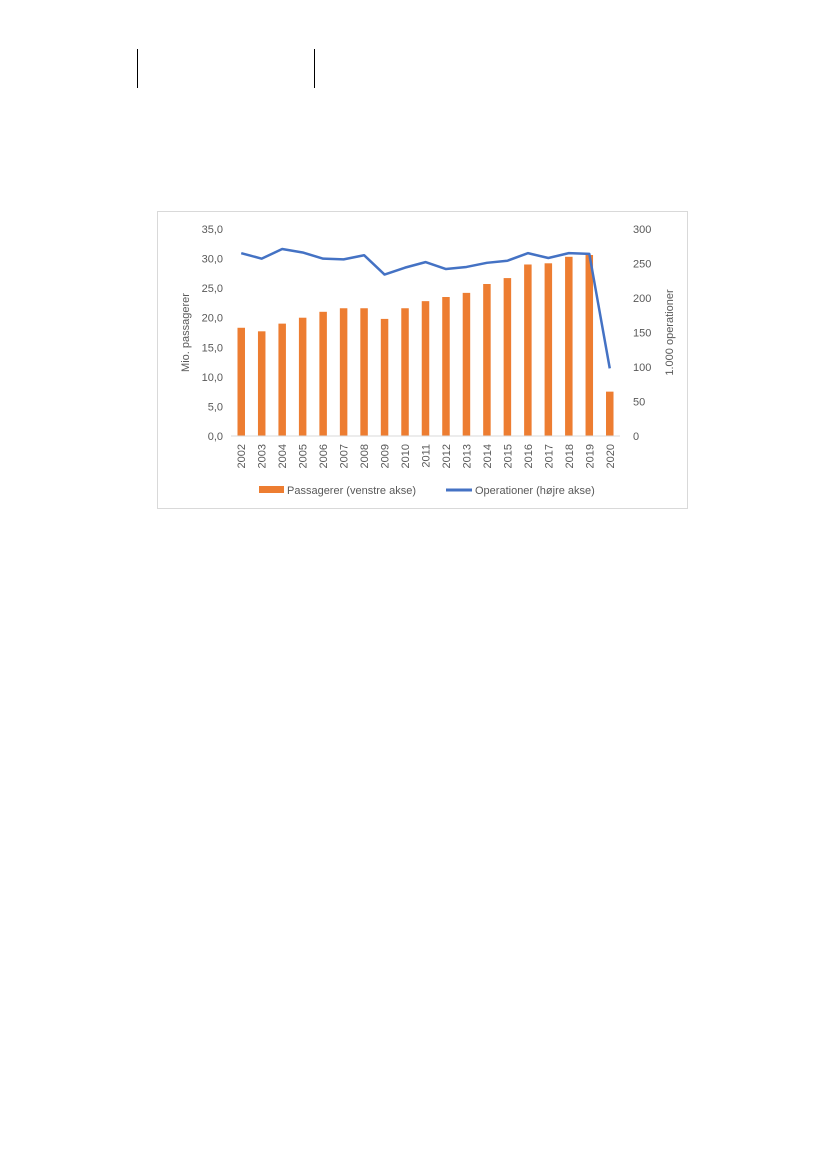  I want to click on y-left-tick-label: 15,0, so click(212, 348).